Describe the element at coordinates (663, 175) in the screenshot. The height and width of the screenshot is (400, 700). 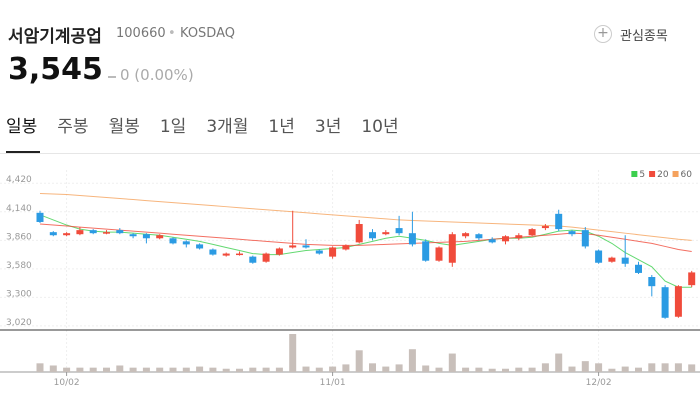
I see `legend-label: 20` at that location.